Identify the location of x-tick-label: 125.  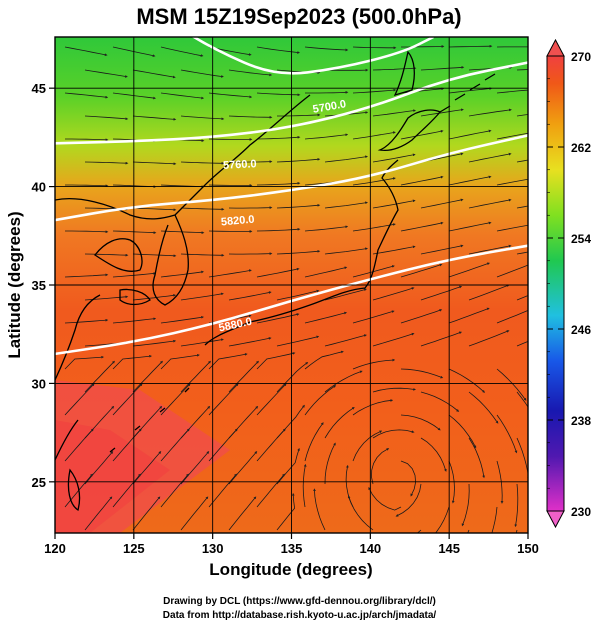
(134, 548).